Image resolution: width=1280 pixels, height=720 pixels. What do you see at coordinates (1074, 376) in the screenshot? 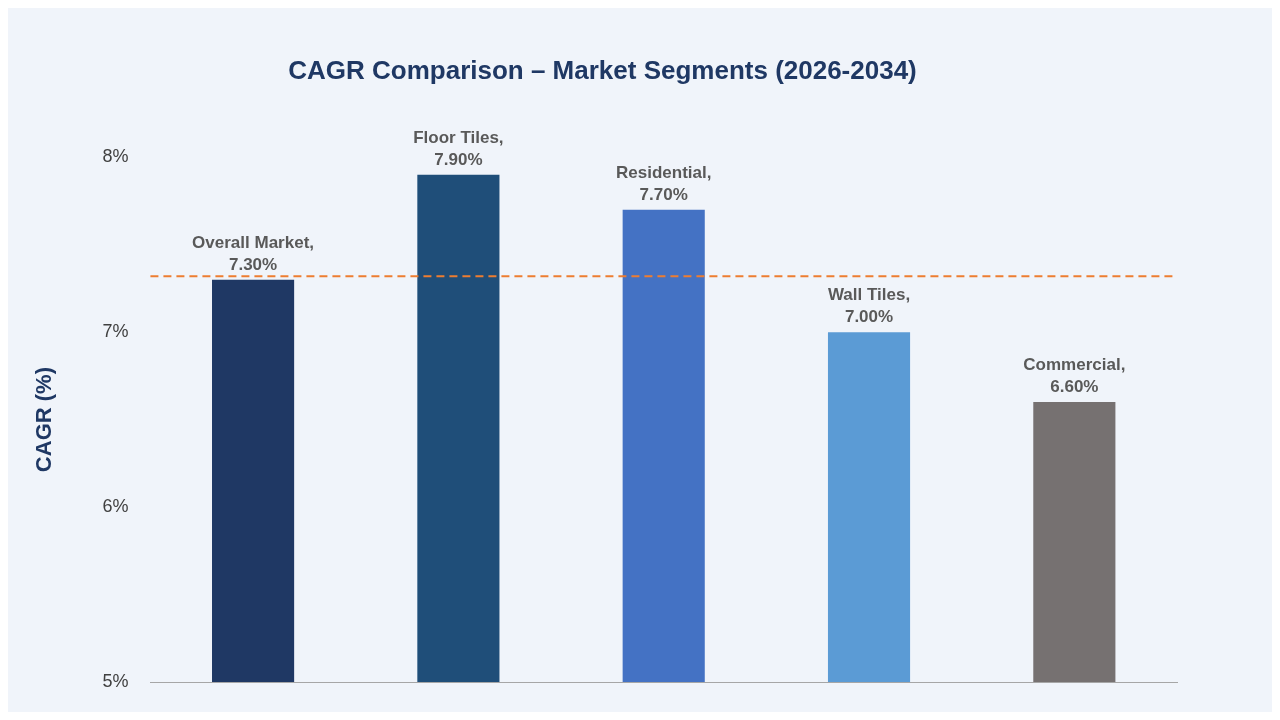
I see `data-label: Commercial, 6.60%` at bounding box center [1074, 376].